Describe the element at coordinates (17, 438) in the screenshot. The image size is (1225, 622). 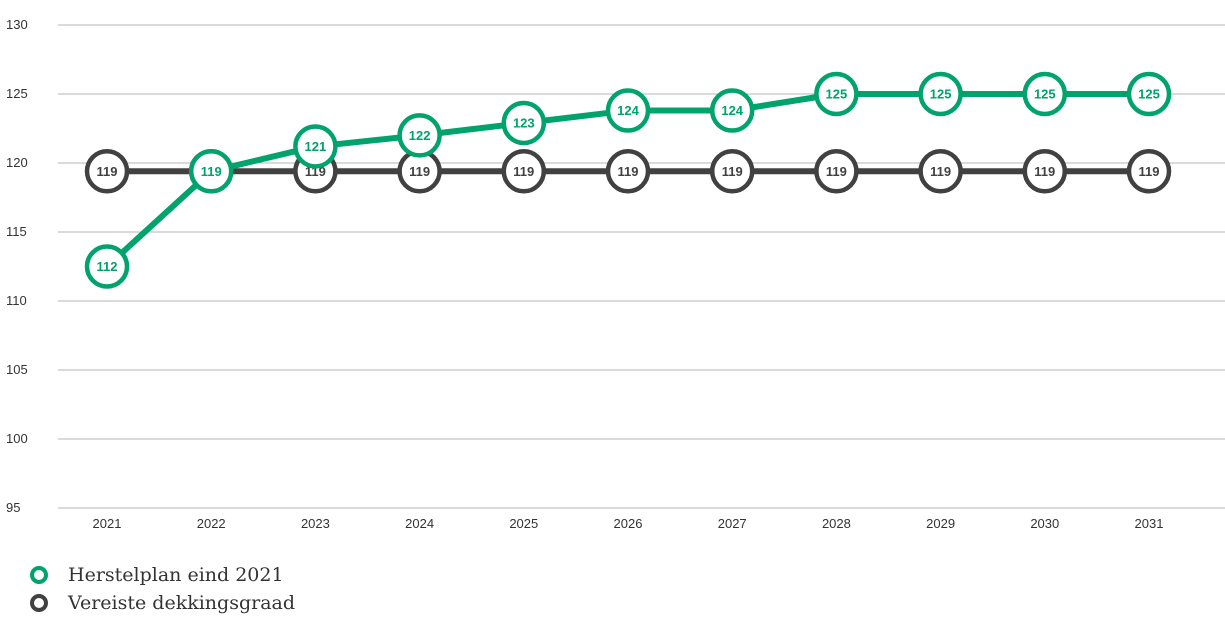
I see `y-tick-label: 100` at that location.